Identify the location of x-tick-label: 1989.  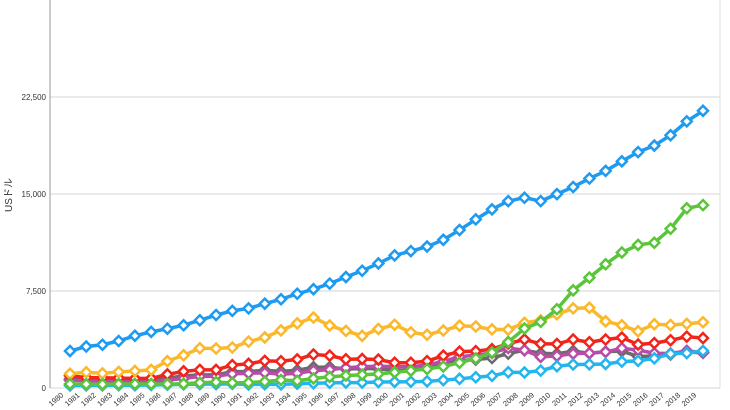
(202, 400).